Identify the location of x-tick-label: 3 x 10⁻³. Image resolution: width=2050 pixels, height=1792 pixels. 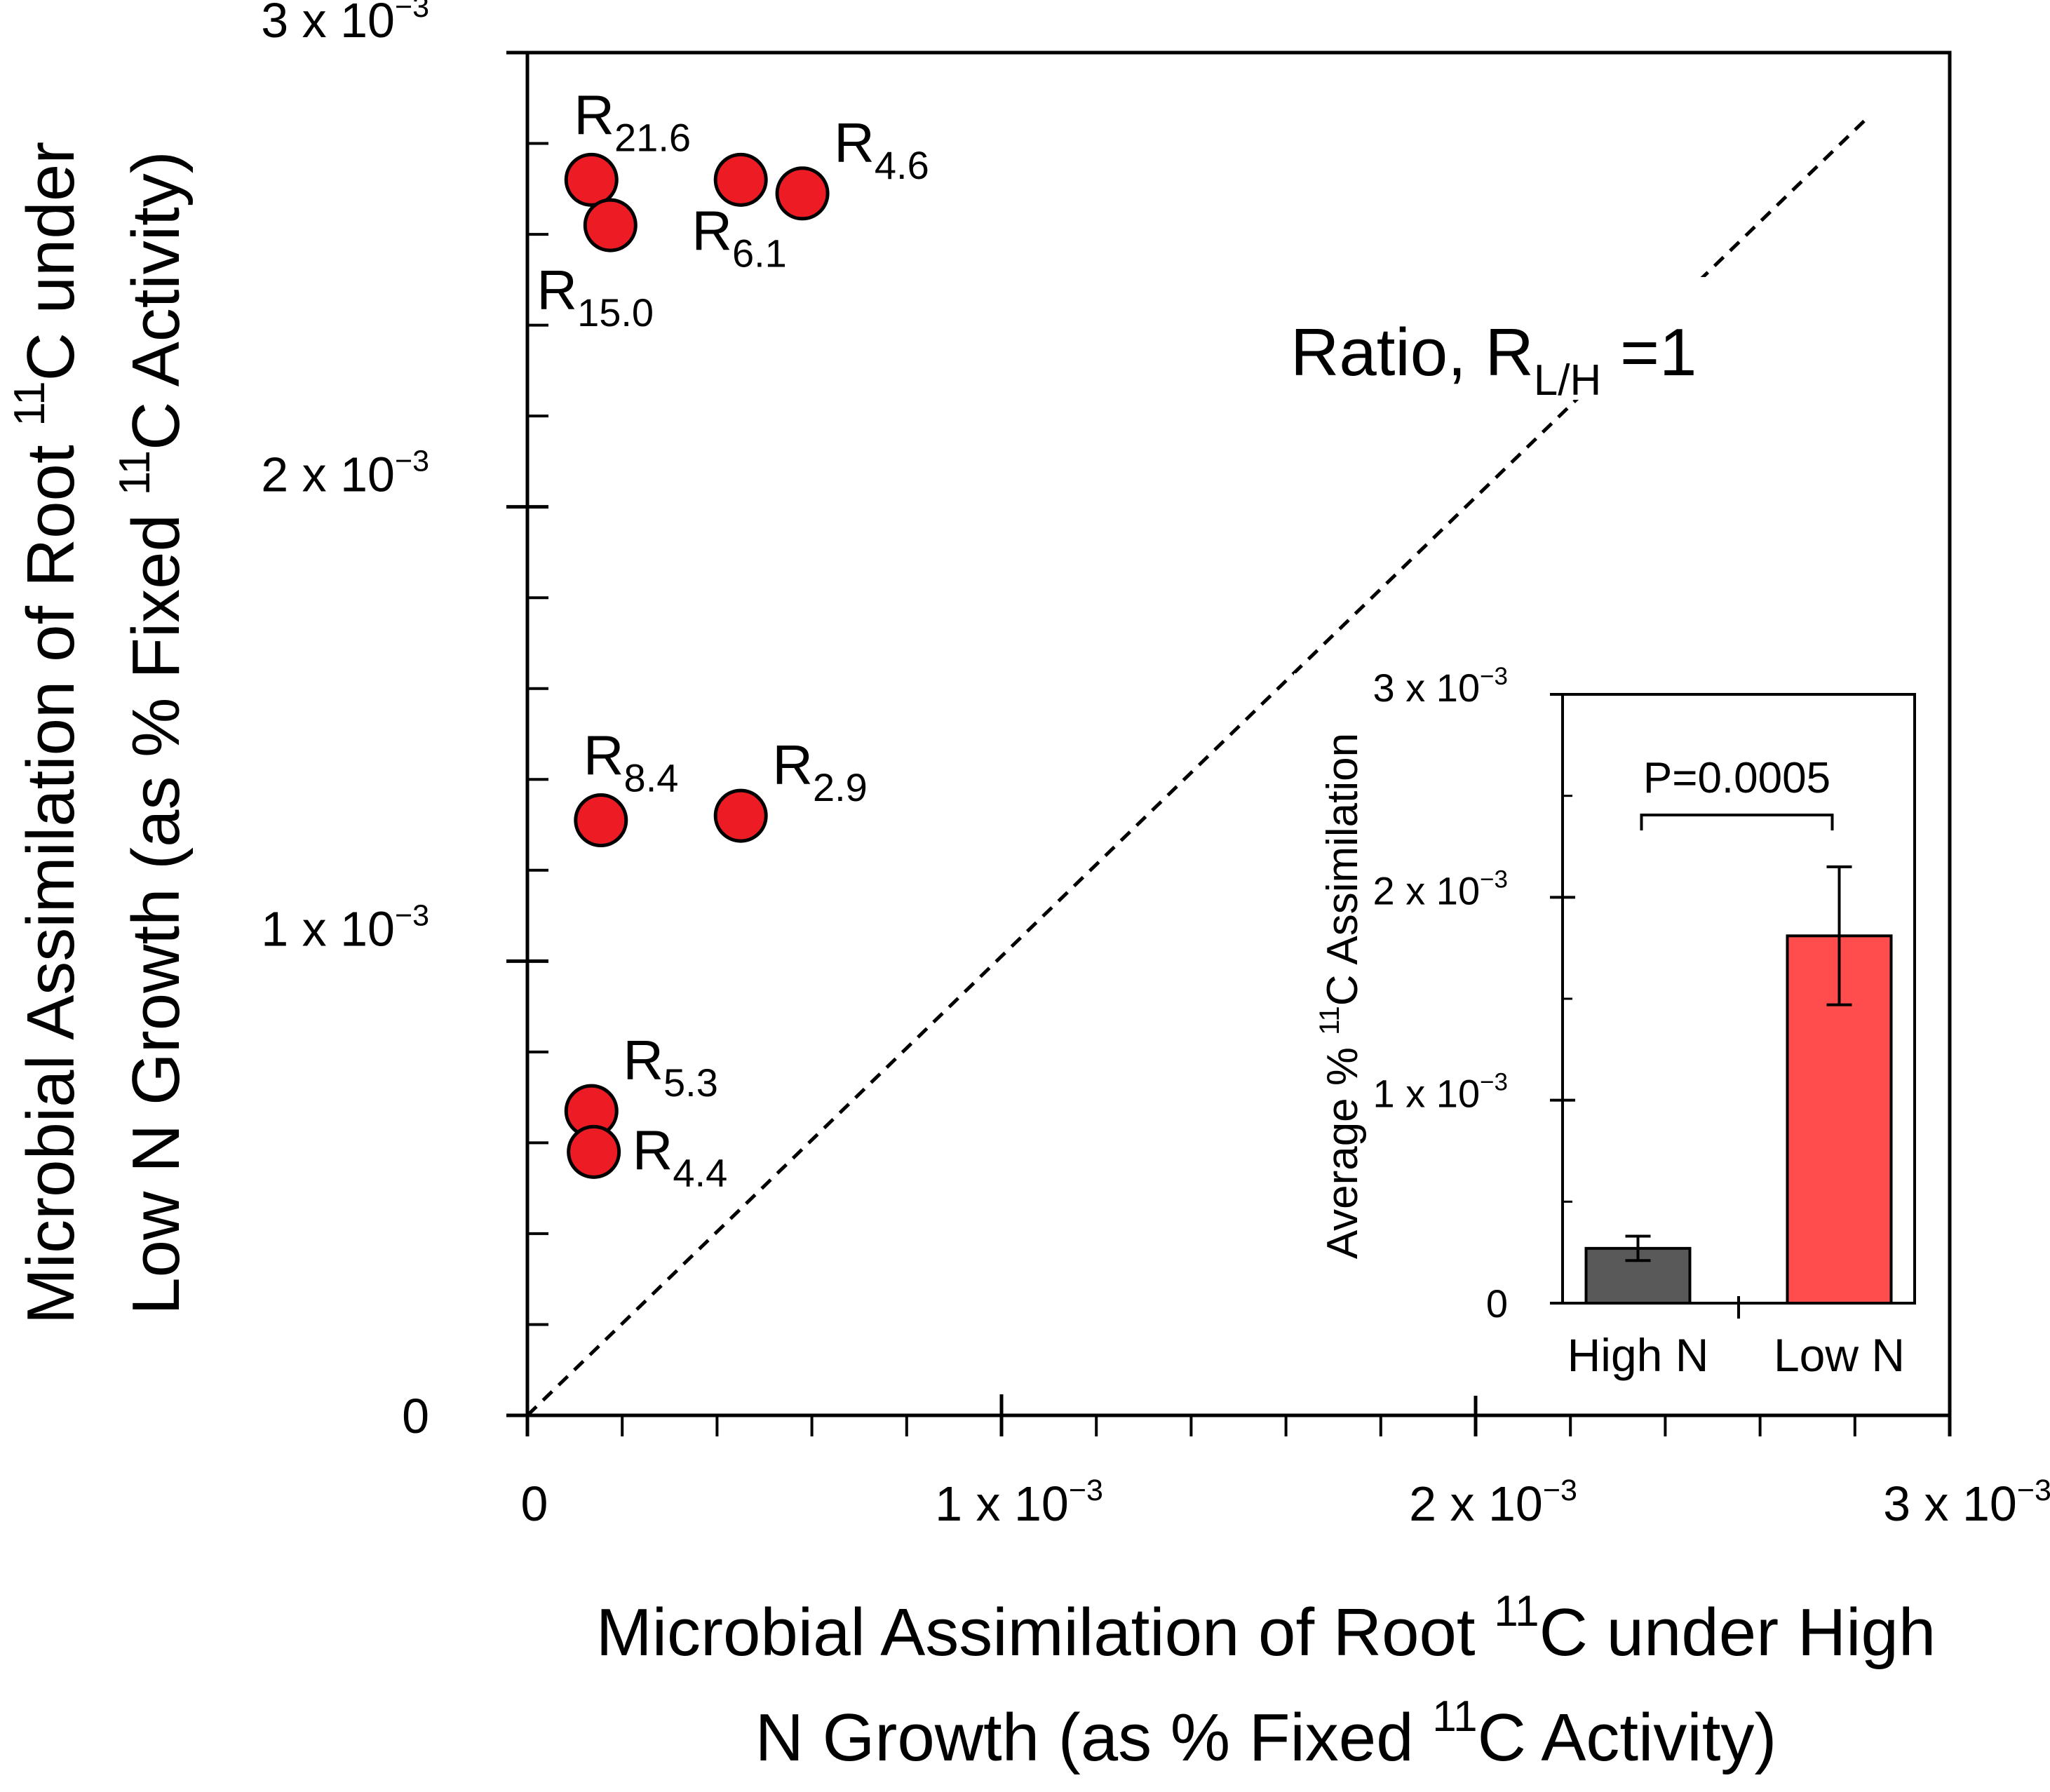
(1966, 1502).